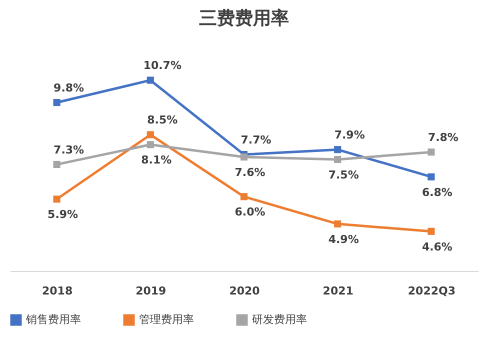 The height and width of the screenshot is (338, 498). What do you see at coordinates (250, 212) in the screenshot?
I see `data-label: 6.0%` at bounding box center [250, 212].